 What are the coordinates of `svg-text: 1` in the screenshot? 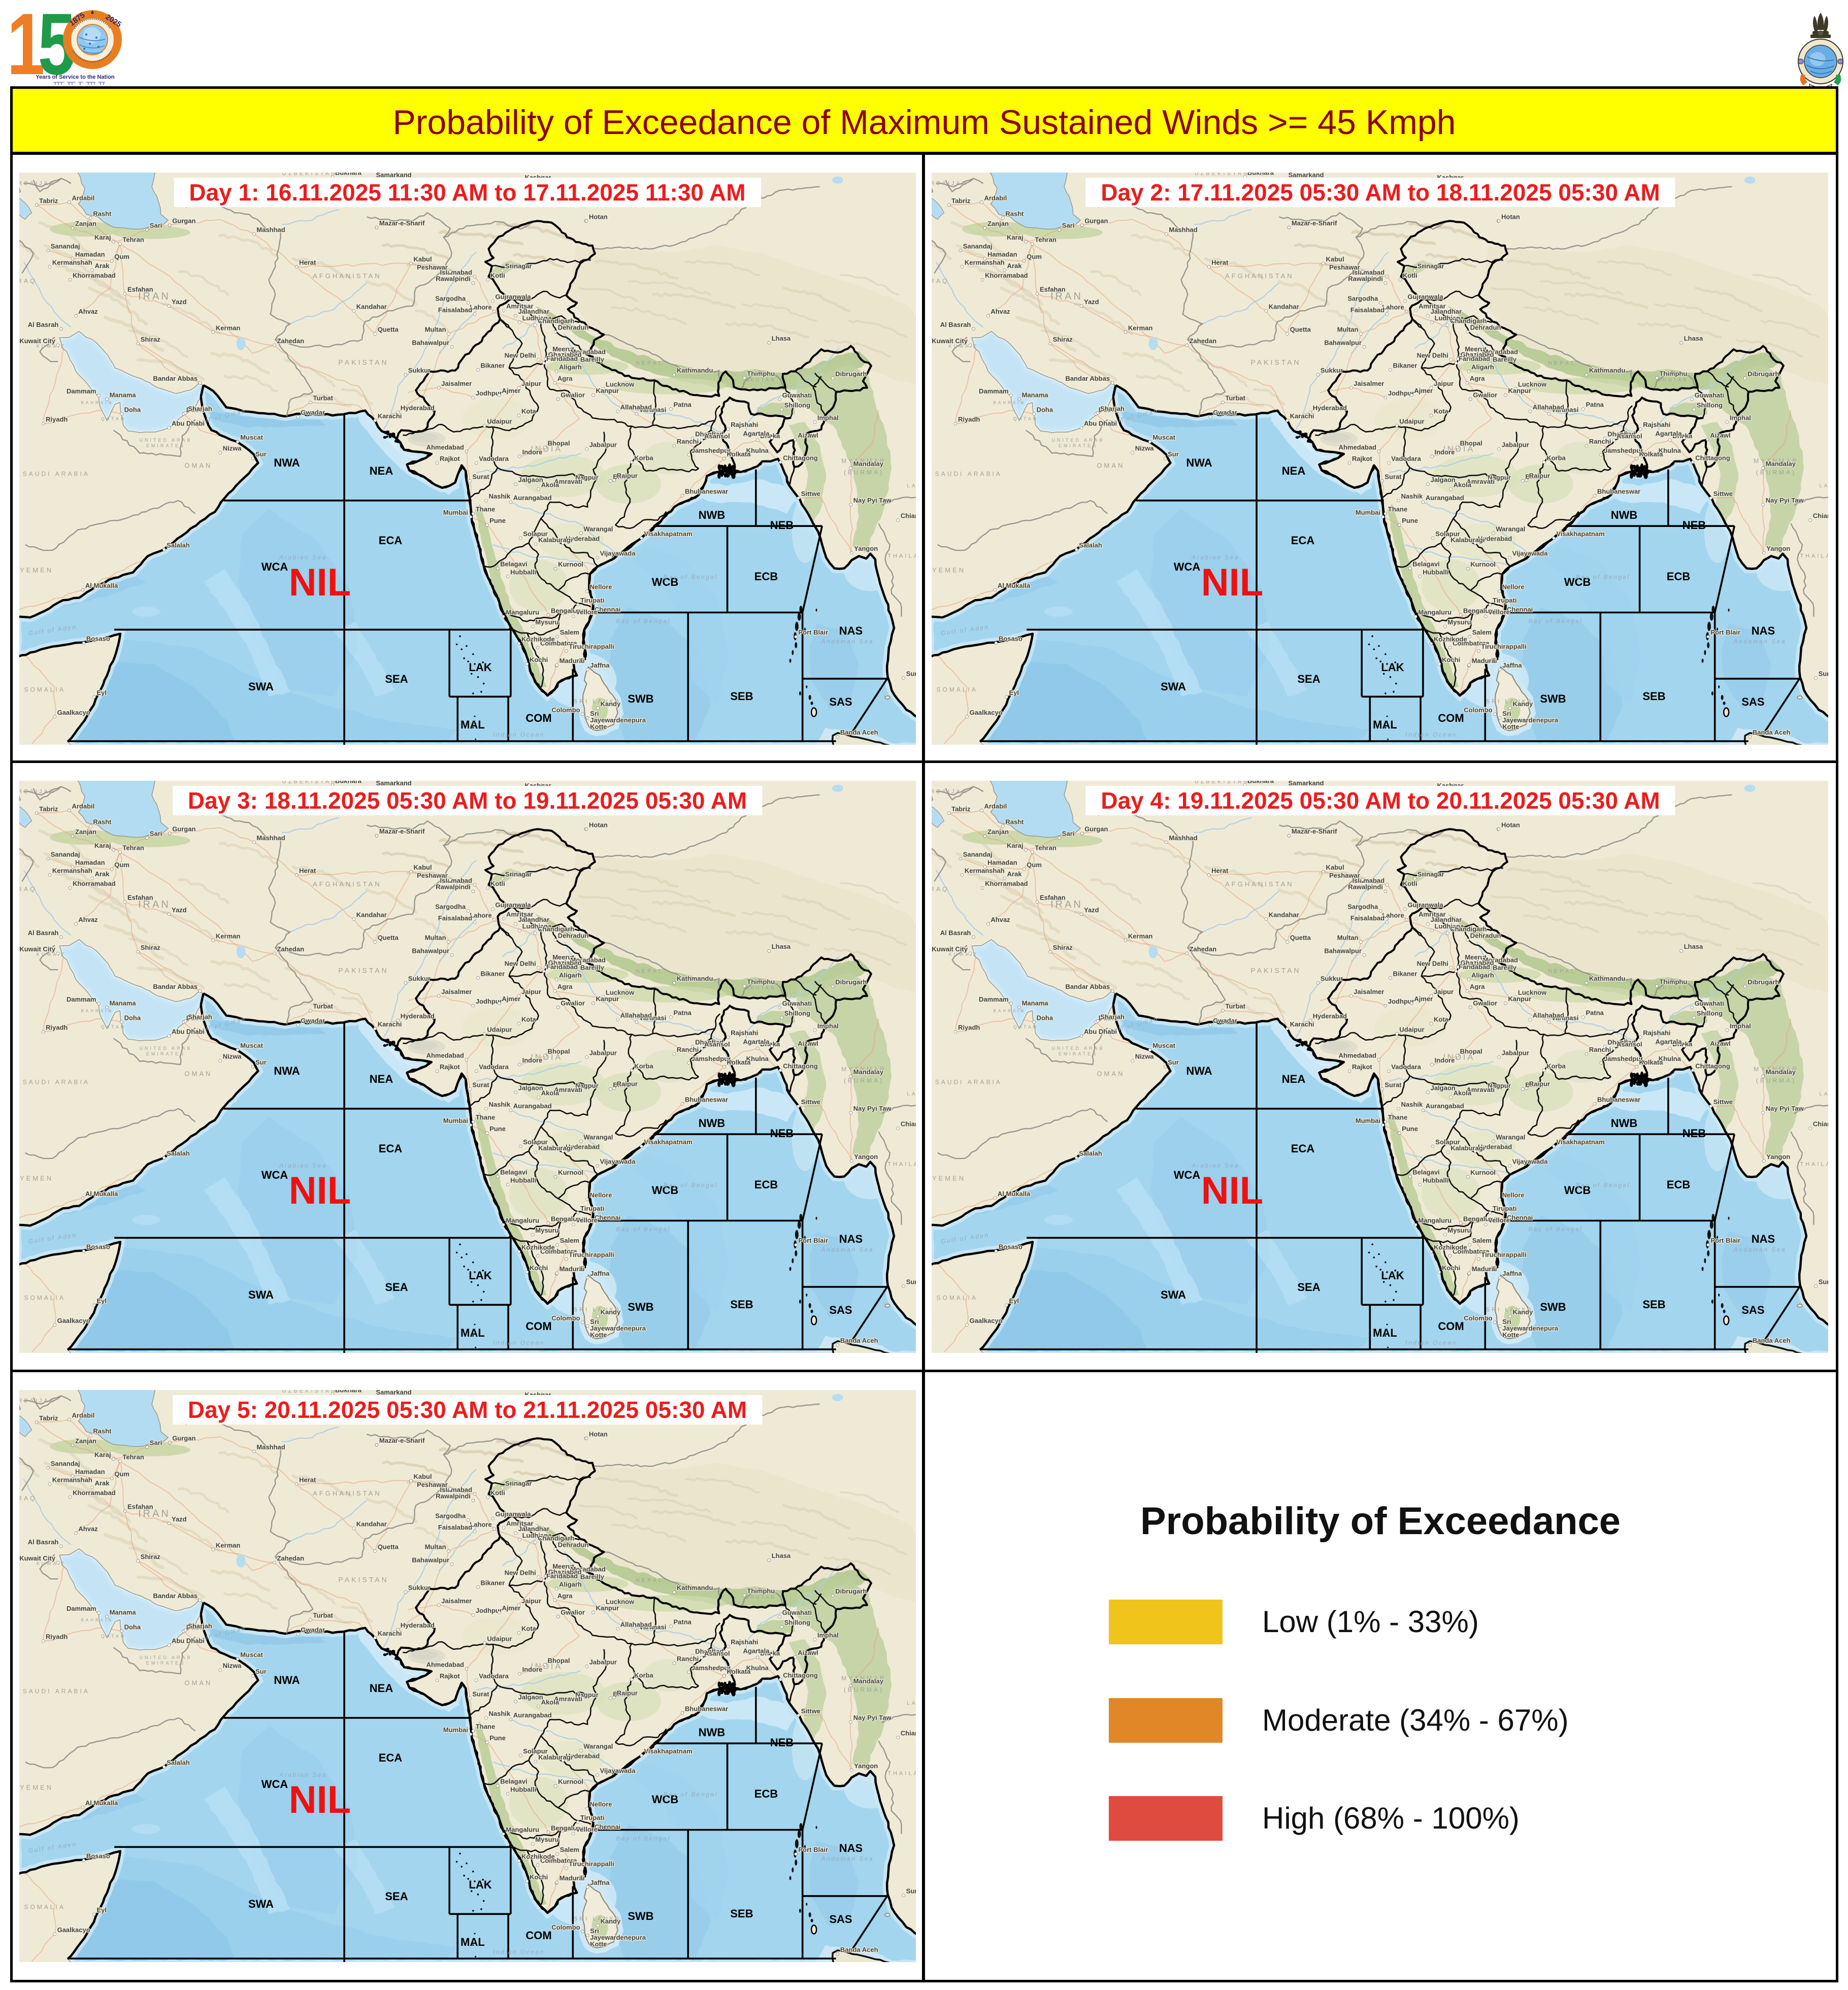 It's located at (27, 49).